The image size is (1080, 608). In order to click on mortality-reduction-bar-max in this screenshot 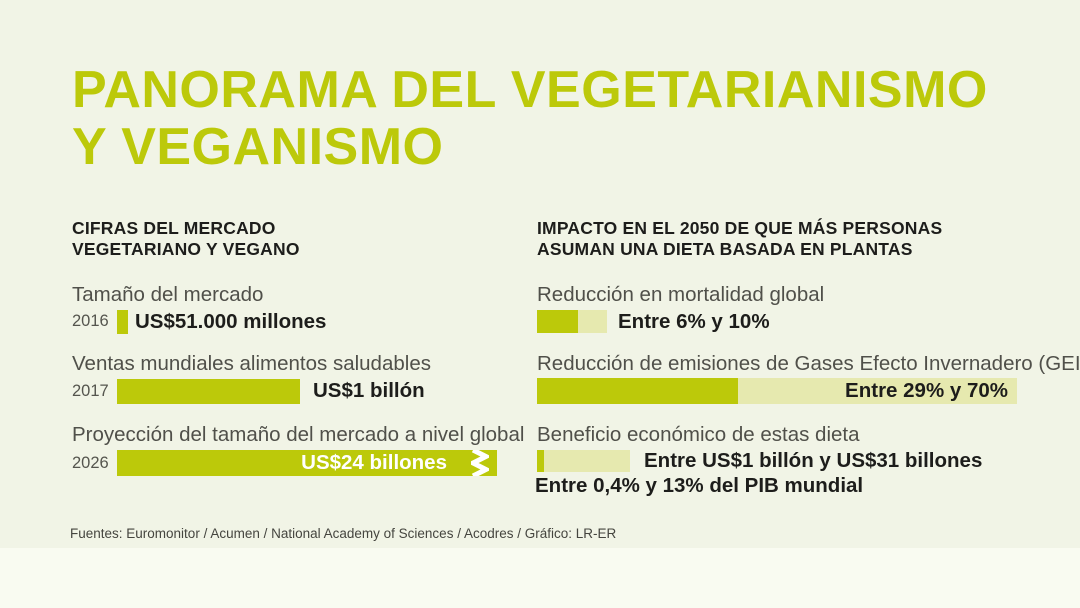, I will do `click(592, 321)`.